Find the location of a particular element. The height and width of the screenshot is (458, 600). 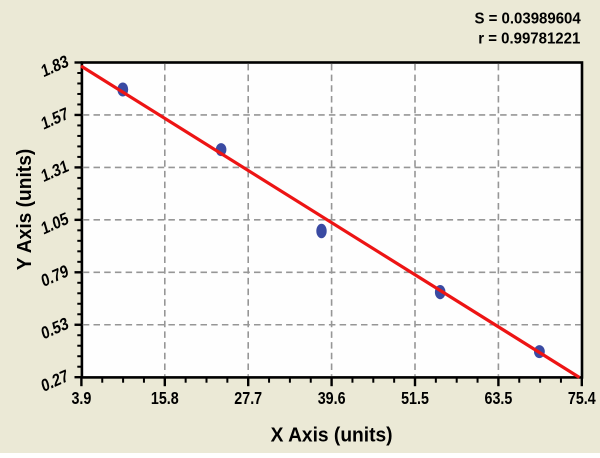

svg-text: 63.5 is located at coordinates (498, 399).